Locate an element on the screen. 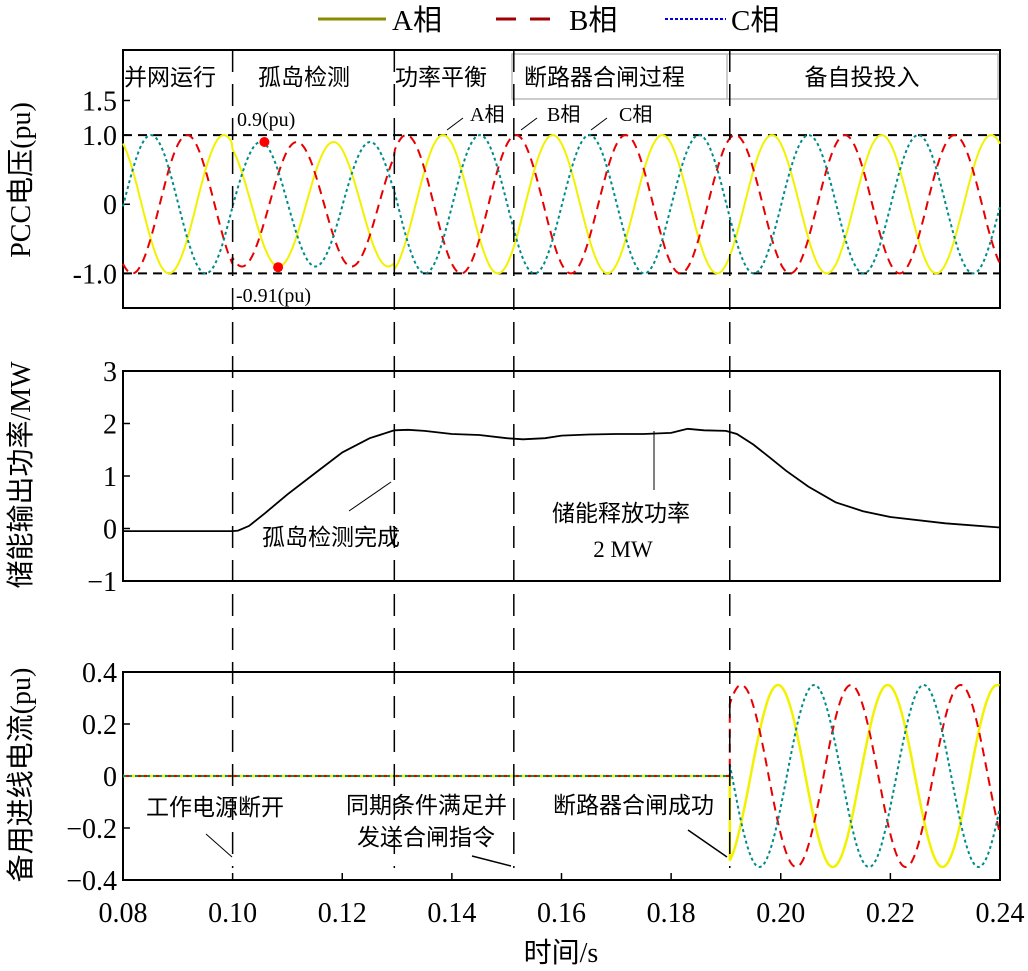  series-voltage-b is located at coordinates (561, 204).